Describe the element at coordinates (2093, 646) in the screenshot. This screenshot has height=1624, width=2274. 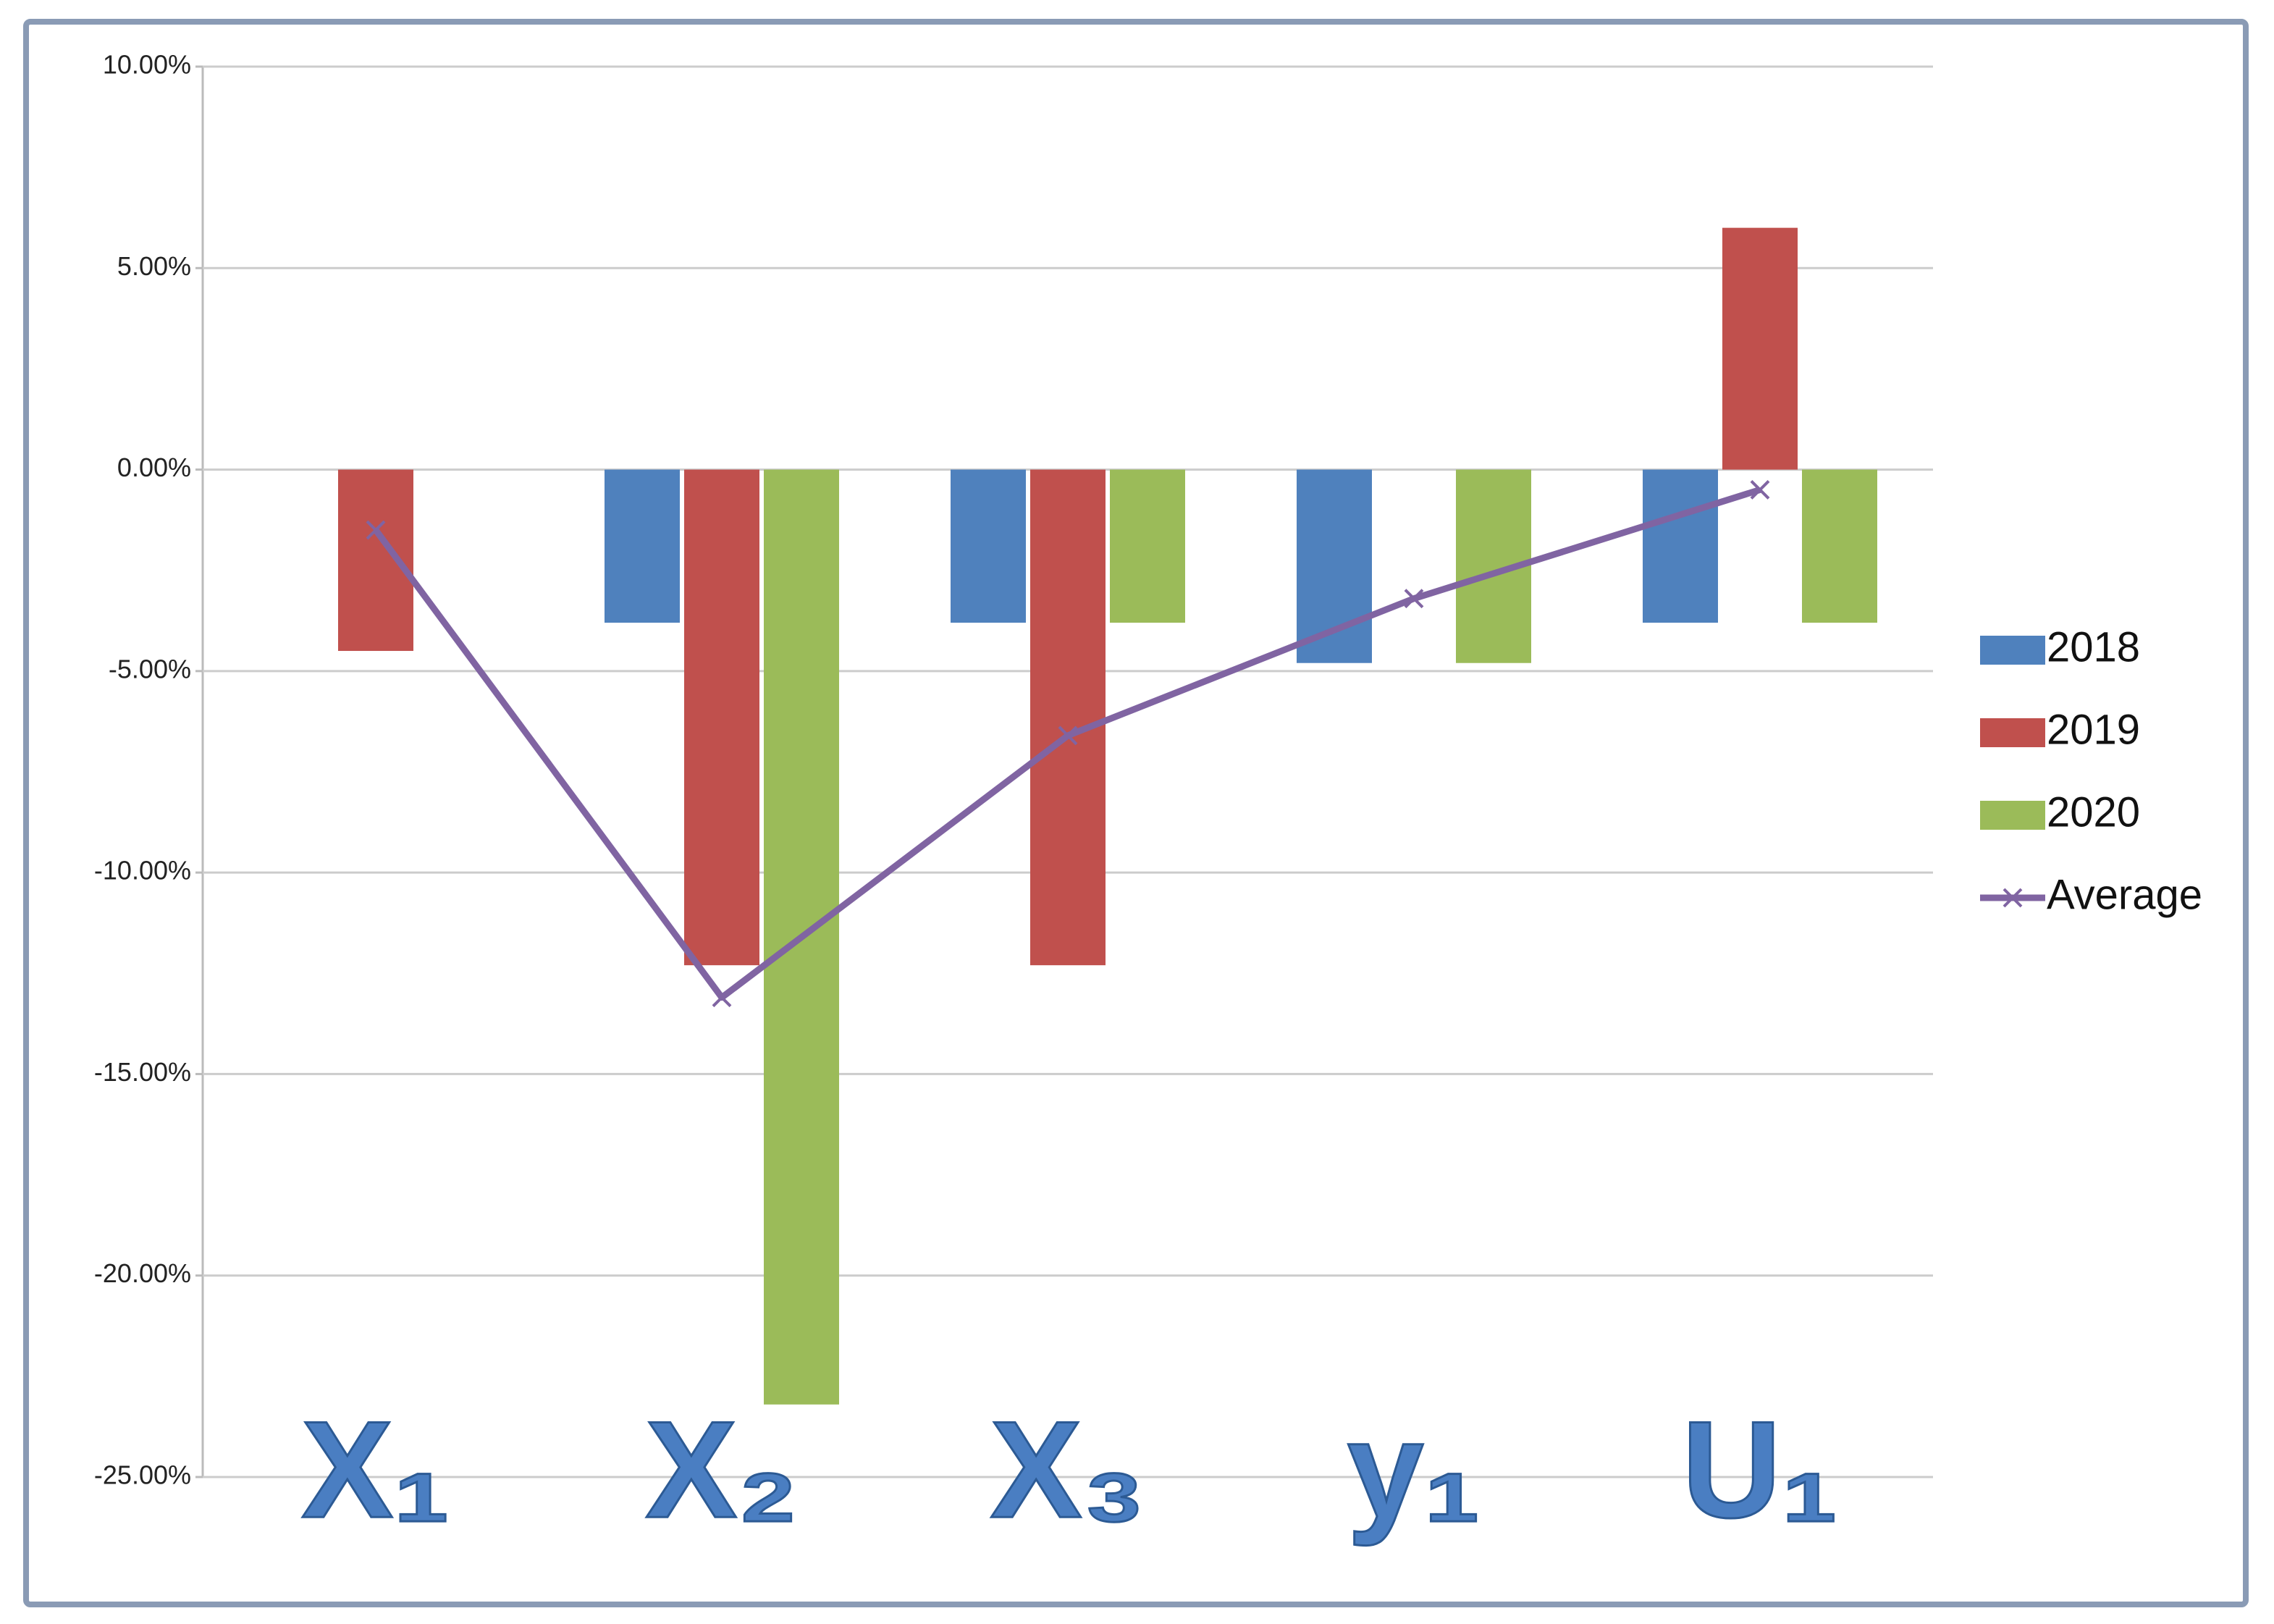
I see `legend-label: 2018` at that location.